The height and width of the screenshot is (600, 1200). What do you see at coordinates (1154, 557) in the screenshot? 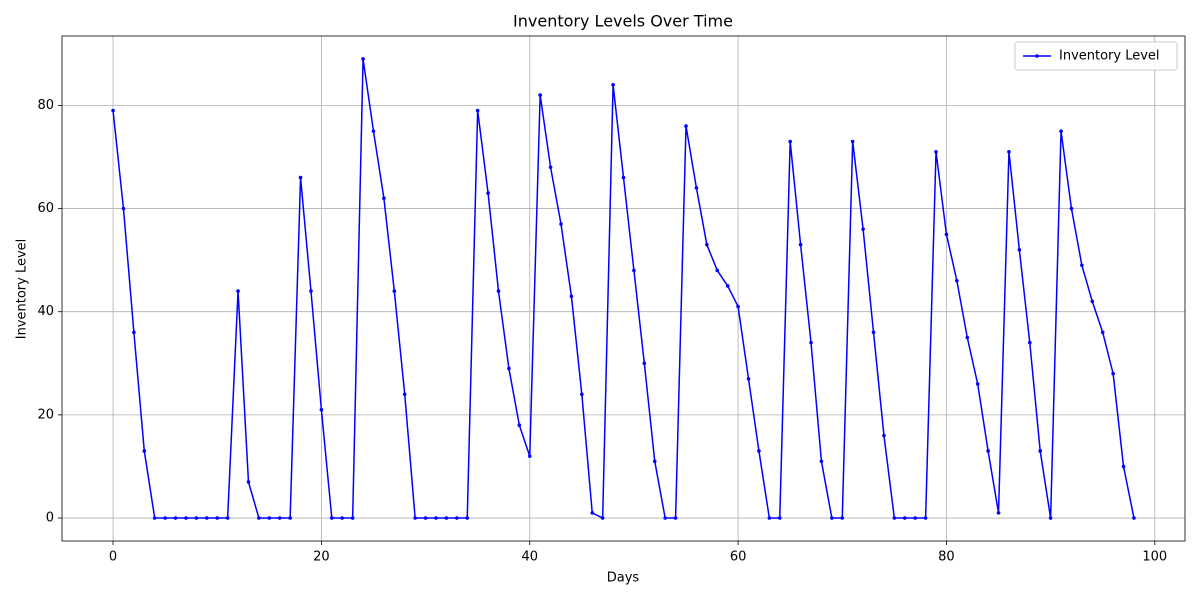
I see `x-tick-label: 100` at bounding box center [1154, 557].